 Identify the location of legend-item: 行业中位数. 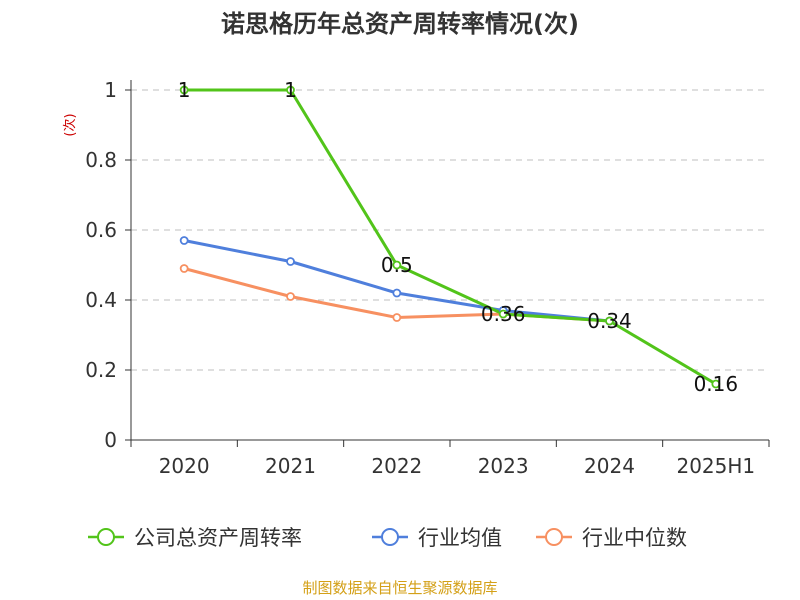
(611, 538).